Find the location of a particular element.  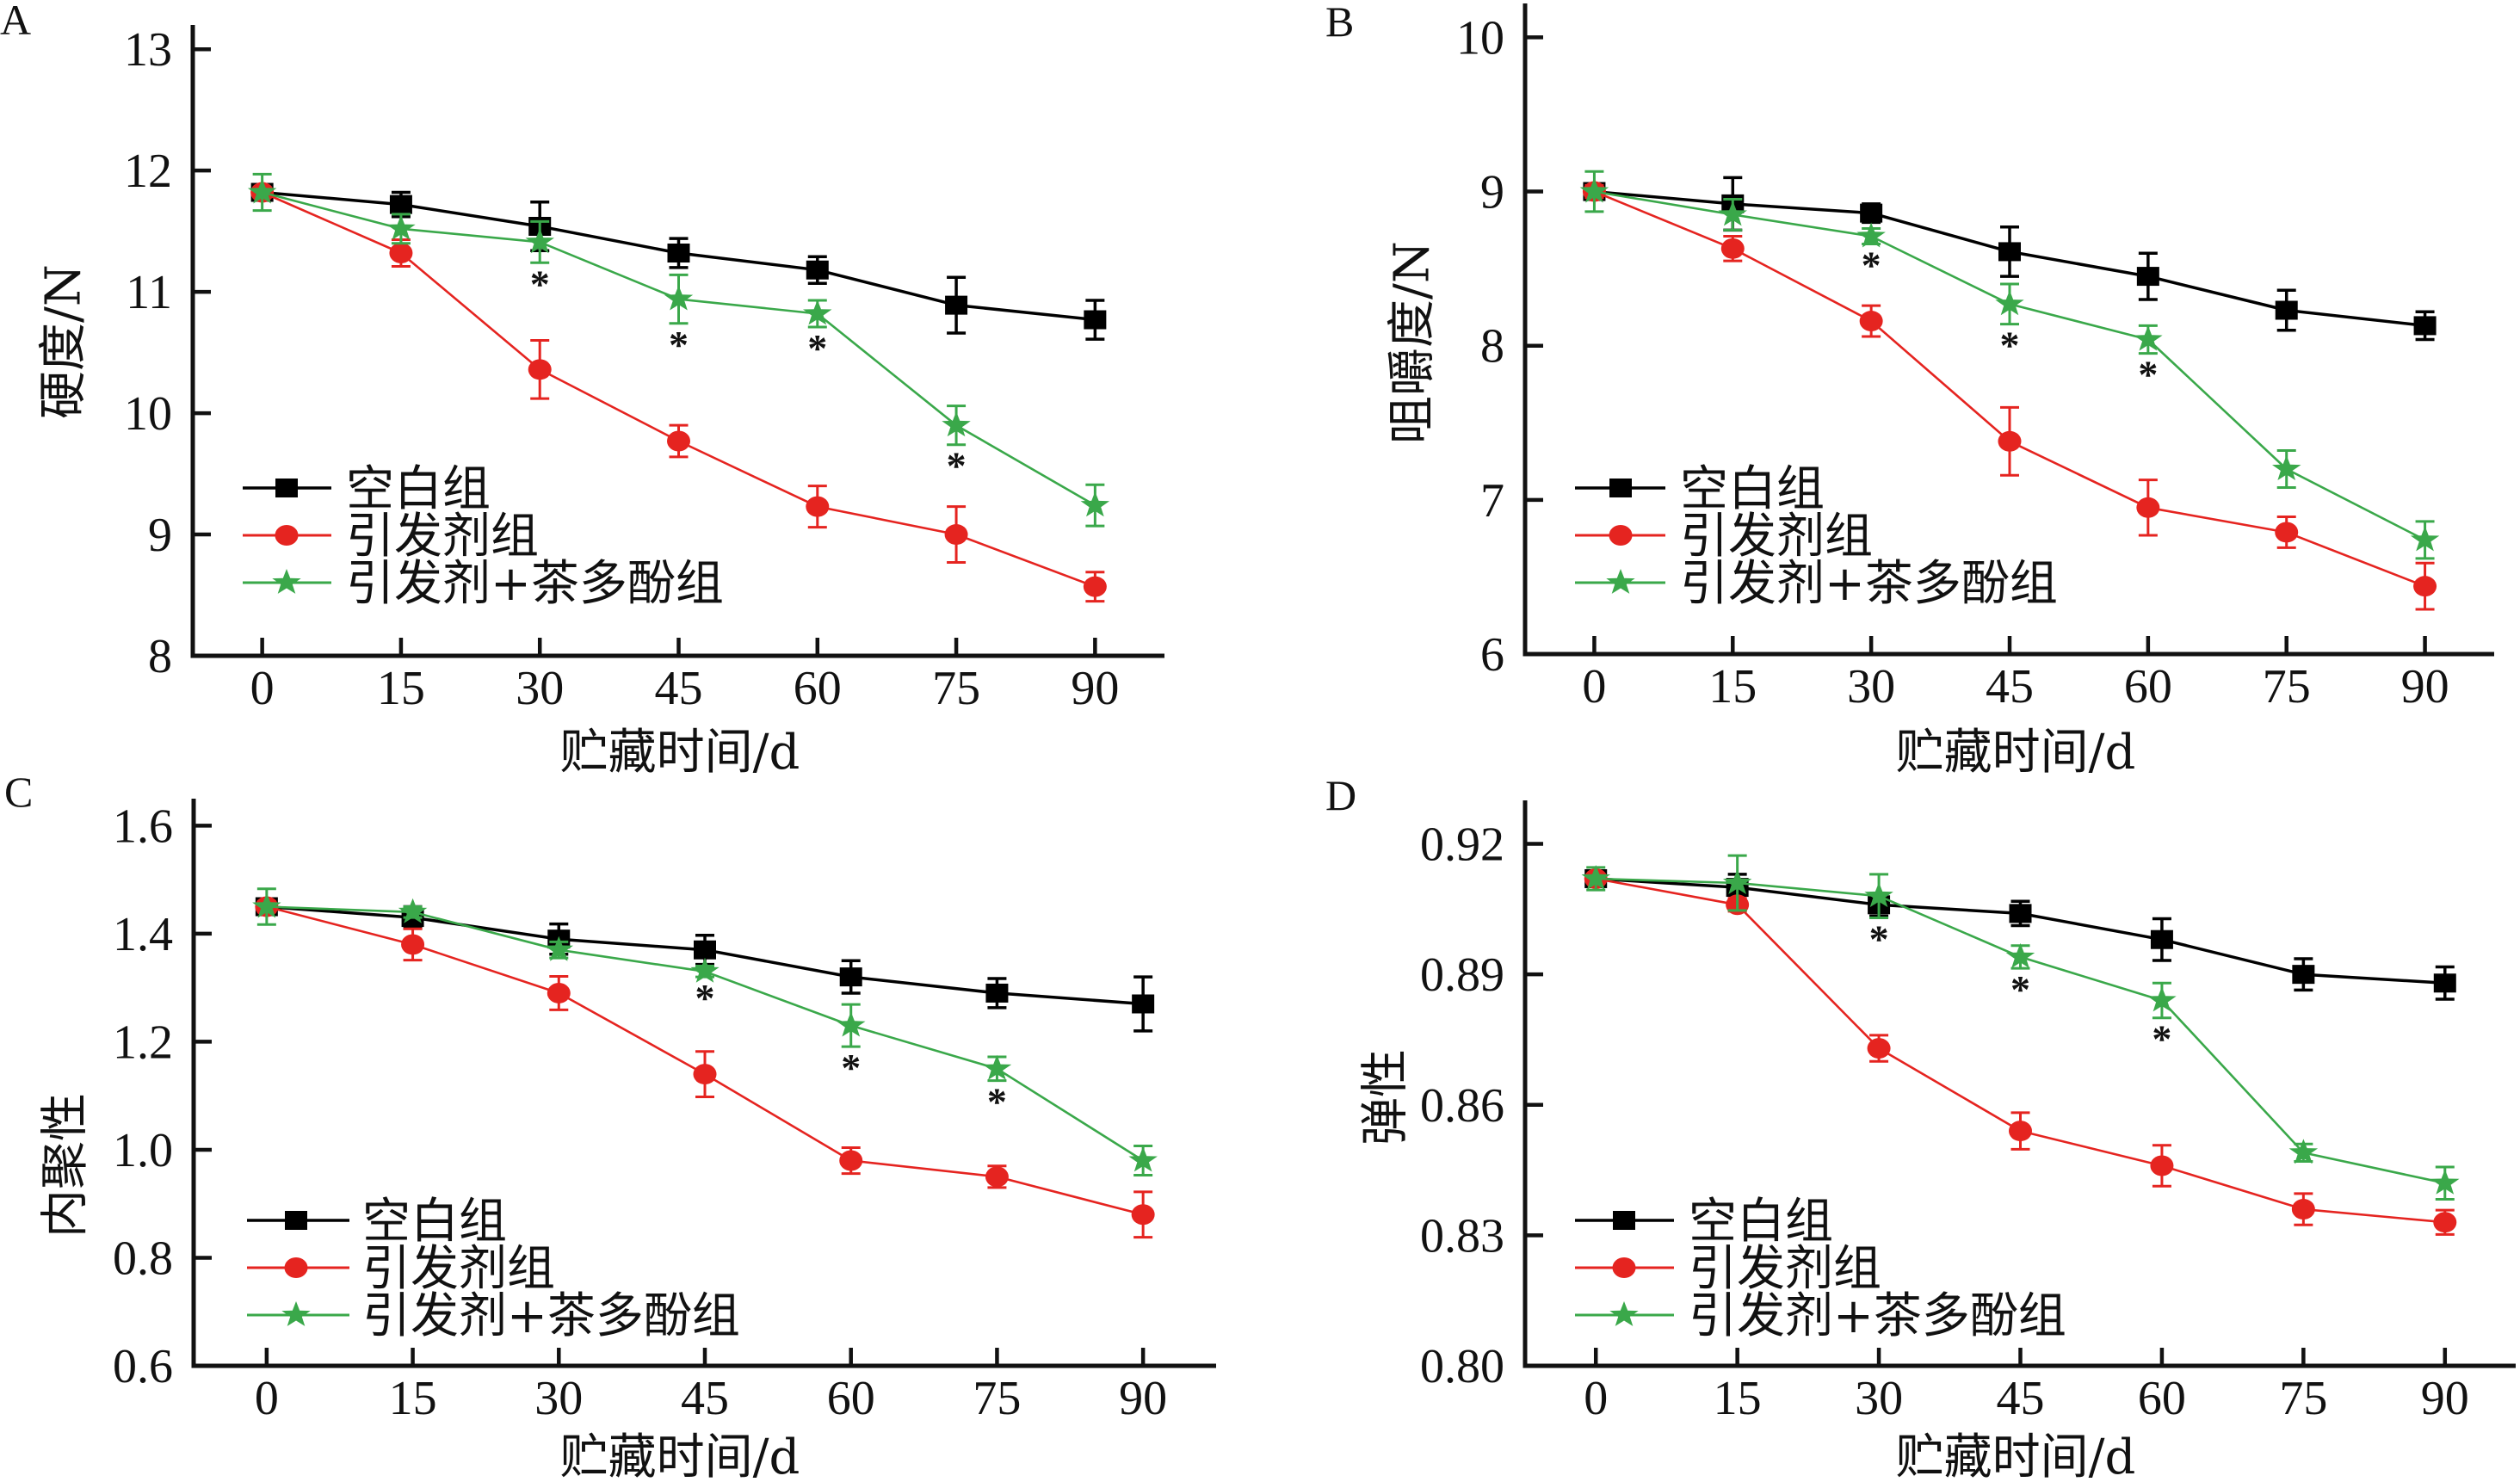

y-axis-title: 硬度/N is located at coordinates (64, 341).